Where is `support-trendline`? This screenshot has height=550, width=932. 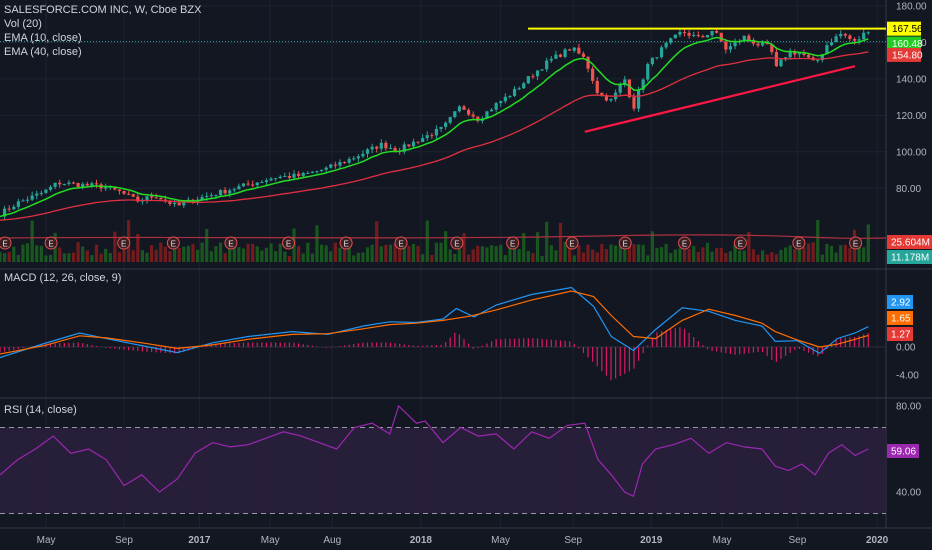
support-trendline is located at coordinates (720, 99).